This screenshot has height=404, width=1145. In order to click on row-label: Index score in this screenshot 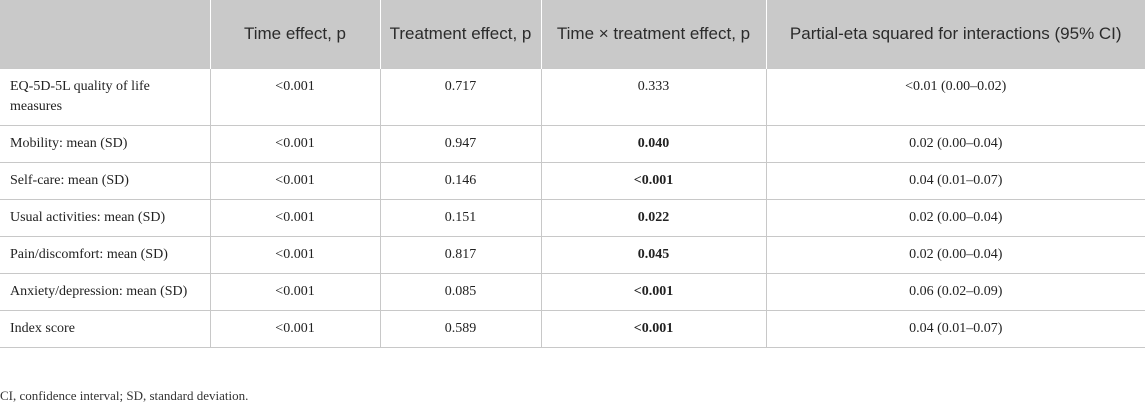, I will do `click(105, 328)`.